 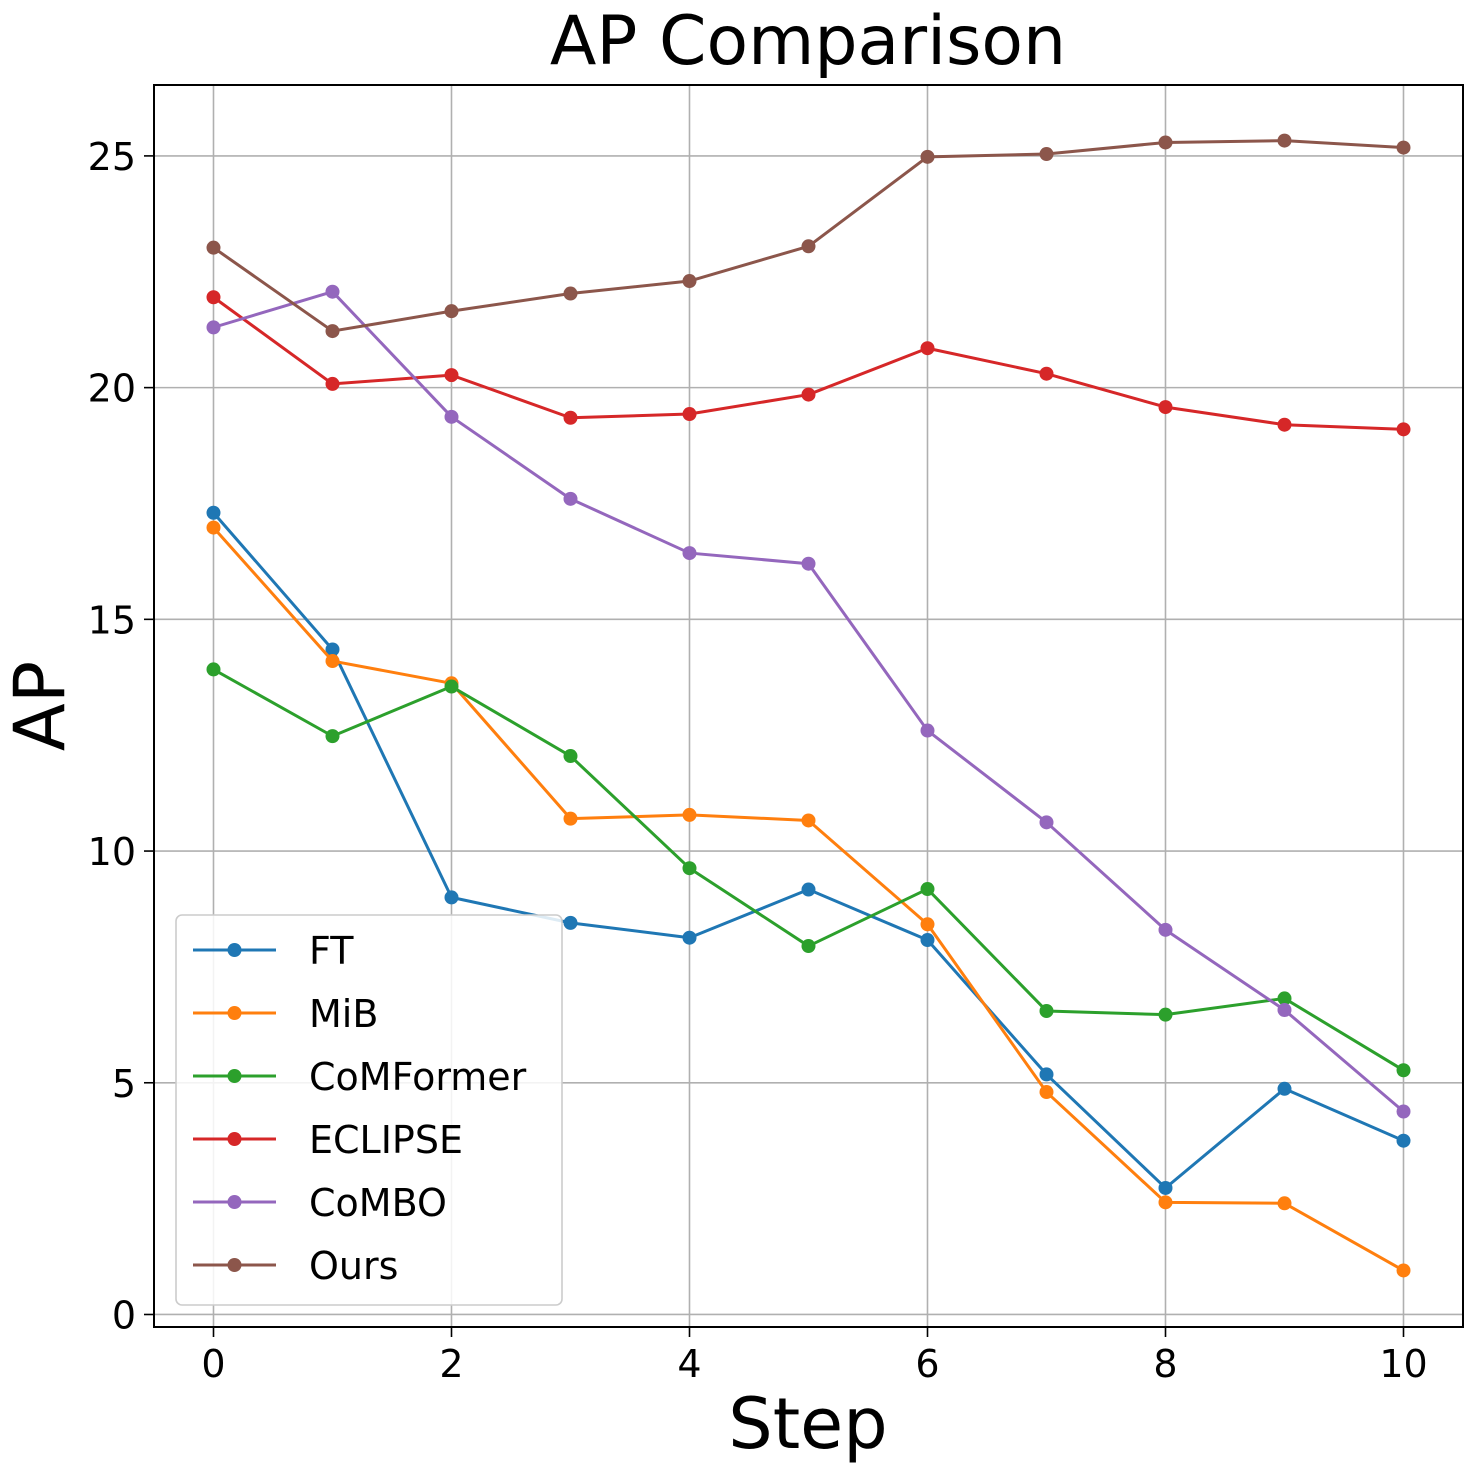 I want to click on series-eclipse, so click(x=808, y=363).